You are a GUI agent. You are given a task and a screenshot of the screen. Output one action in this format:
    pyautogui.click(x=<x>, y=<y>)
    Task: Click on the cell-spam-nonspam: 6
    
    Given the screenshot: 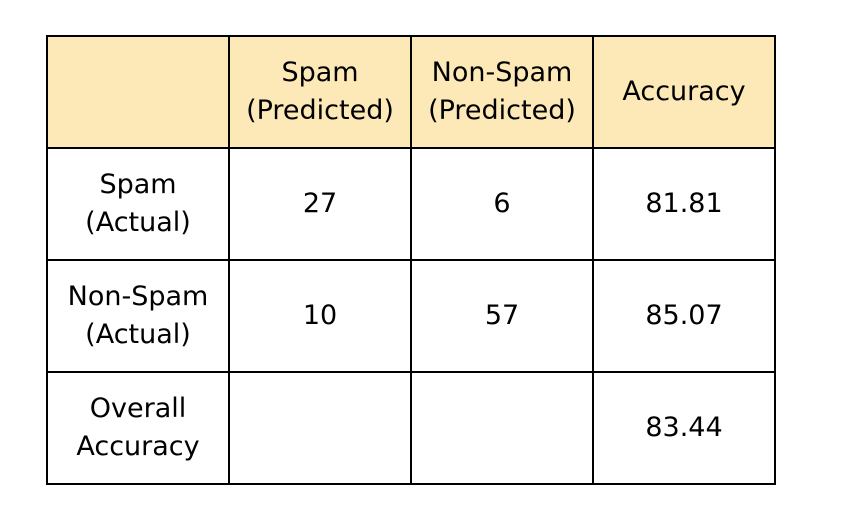 What is the action you would take?
    pyautogui.click(x=502, y=204)
    